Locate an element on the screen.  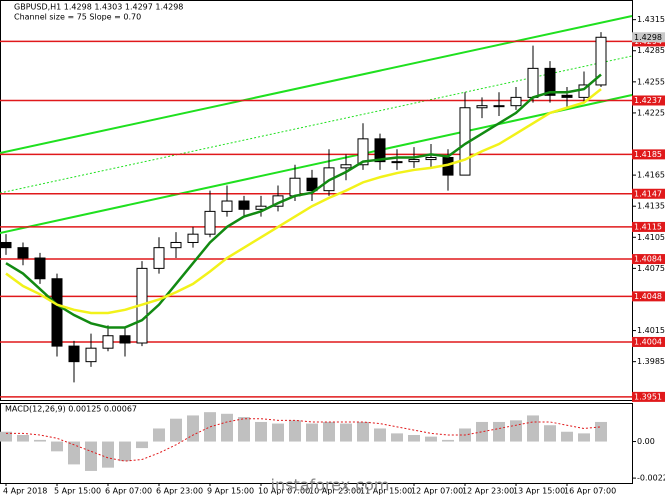
x-tick-label: 9 Apr 15:00 is located at coordinates (230, 491).